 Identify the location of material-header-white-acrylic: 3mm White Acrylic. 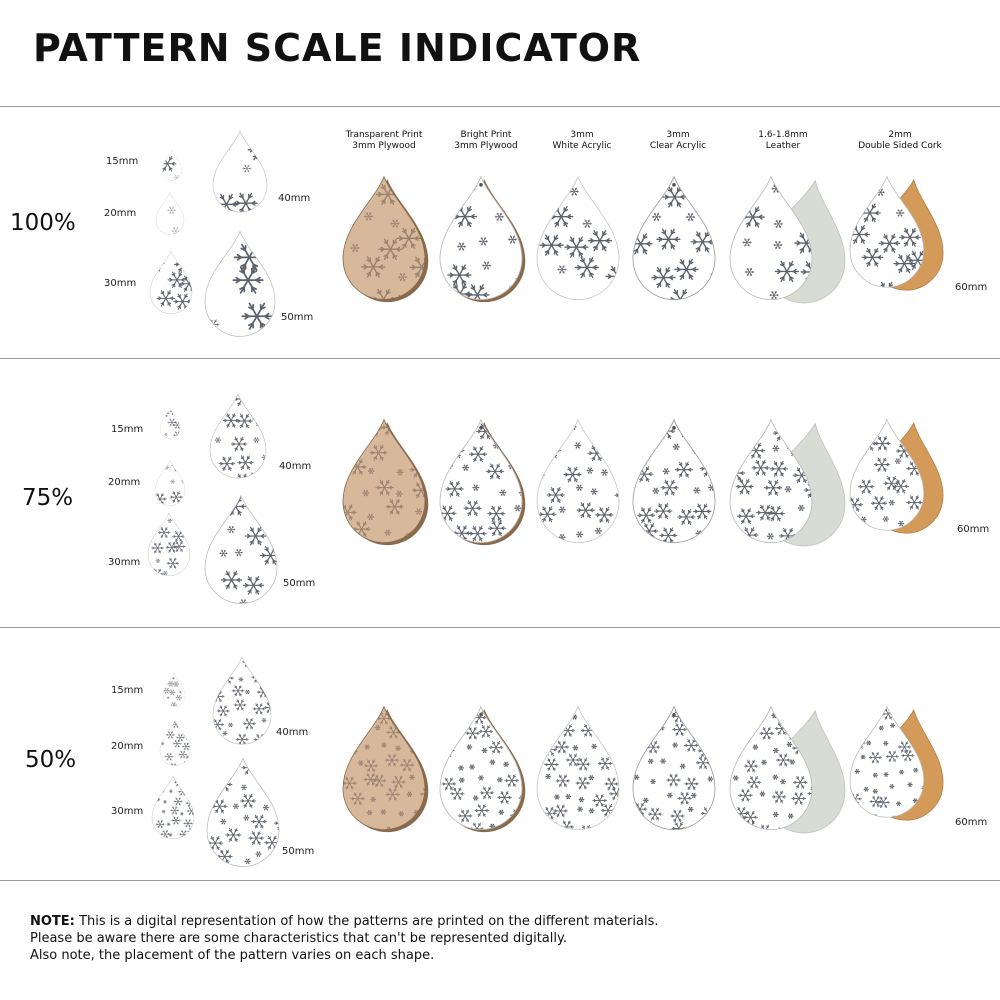
(582, 140).